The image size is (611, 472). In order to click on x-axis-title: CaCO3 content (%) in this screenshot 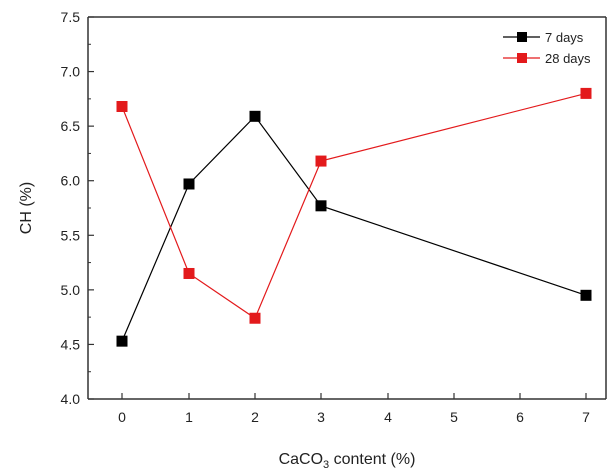, I will do `click(347, 461)`.